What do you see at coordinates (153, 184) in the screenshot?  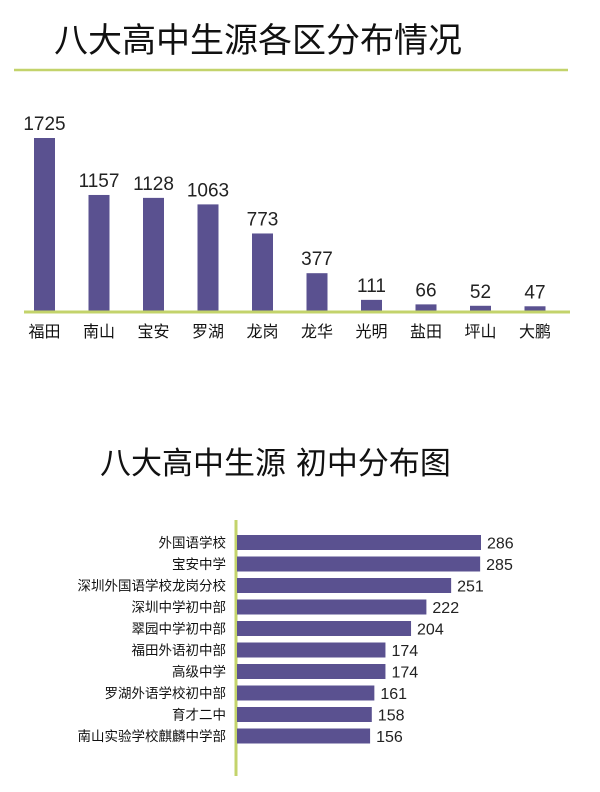 I see `data-label: 1128` at bounding box center [153, 184].